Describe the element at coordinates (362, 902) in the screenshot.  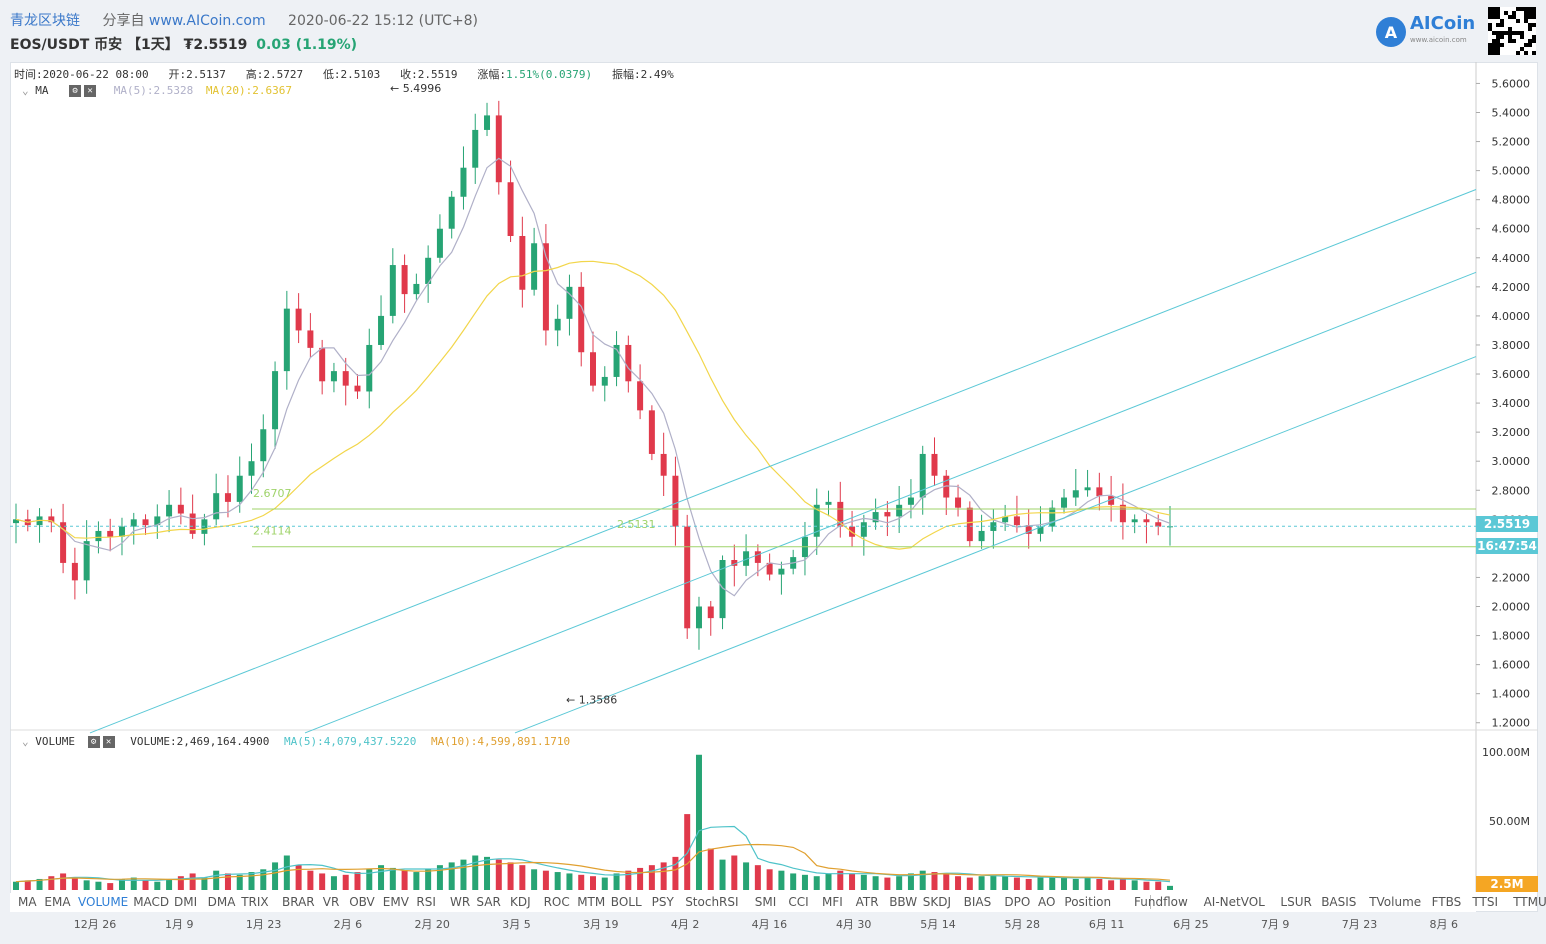
I see `indicator-tab-obv: OBV` at that location.